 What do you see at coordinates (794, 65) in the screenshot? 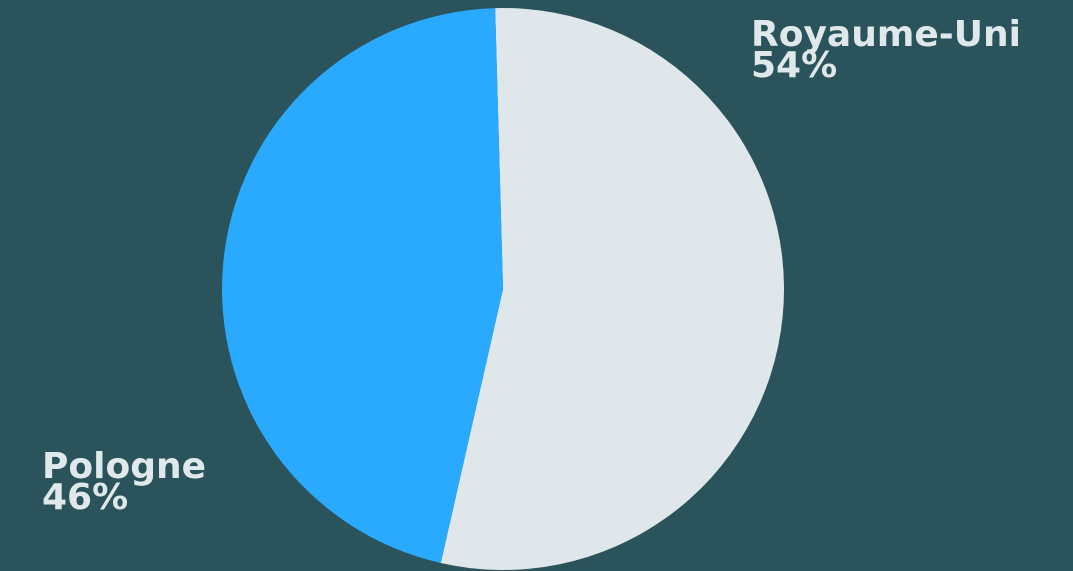
I see `slice-label-royaume-uni-value: 54%` at bounding box center [794, 65].